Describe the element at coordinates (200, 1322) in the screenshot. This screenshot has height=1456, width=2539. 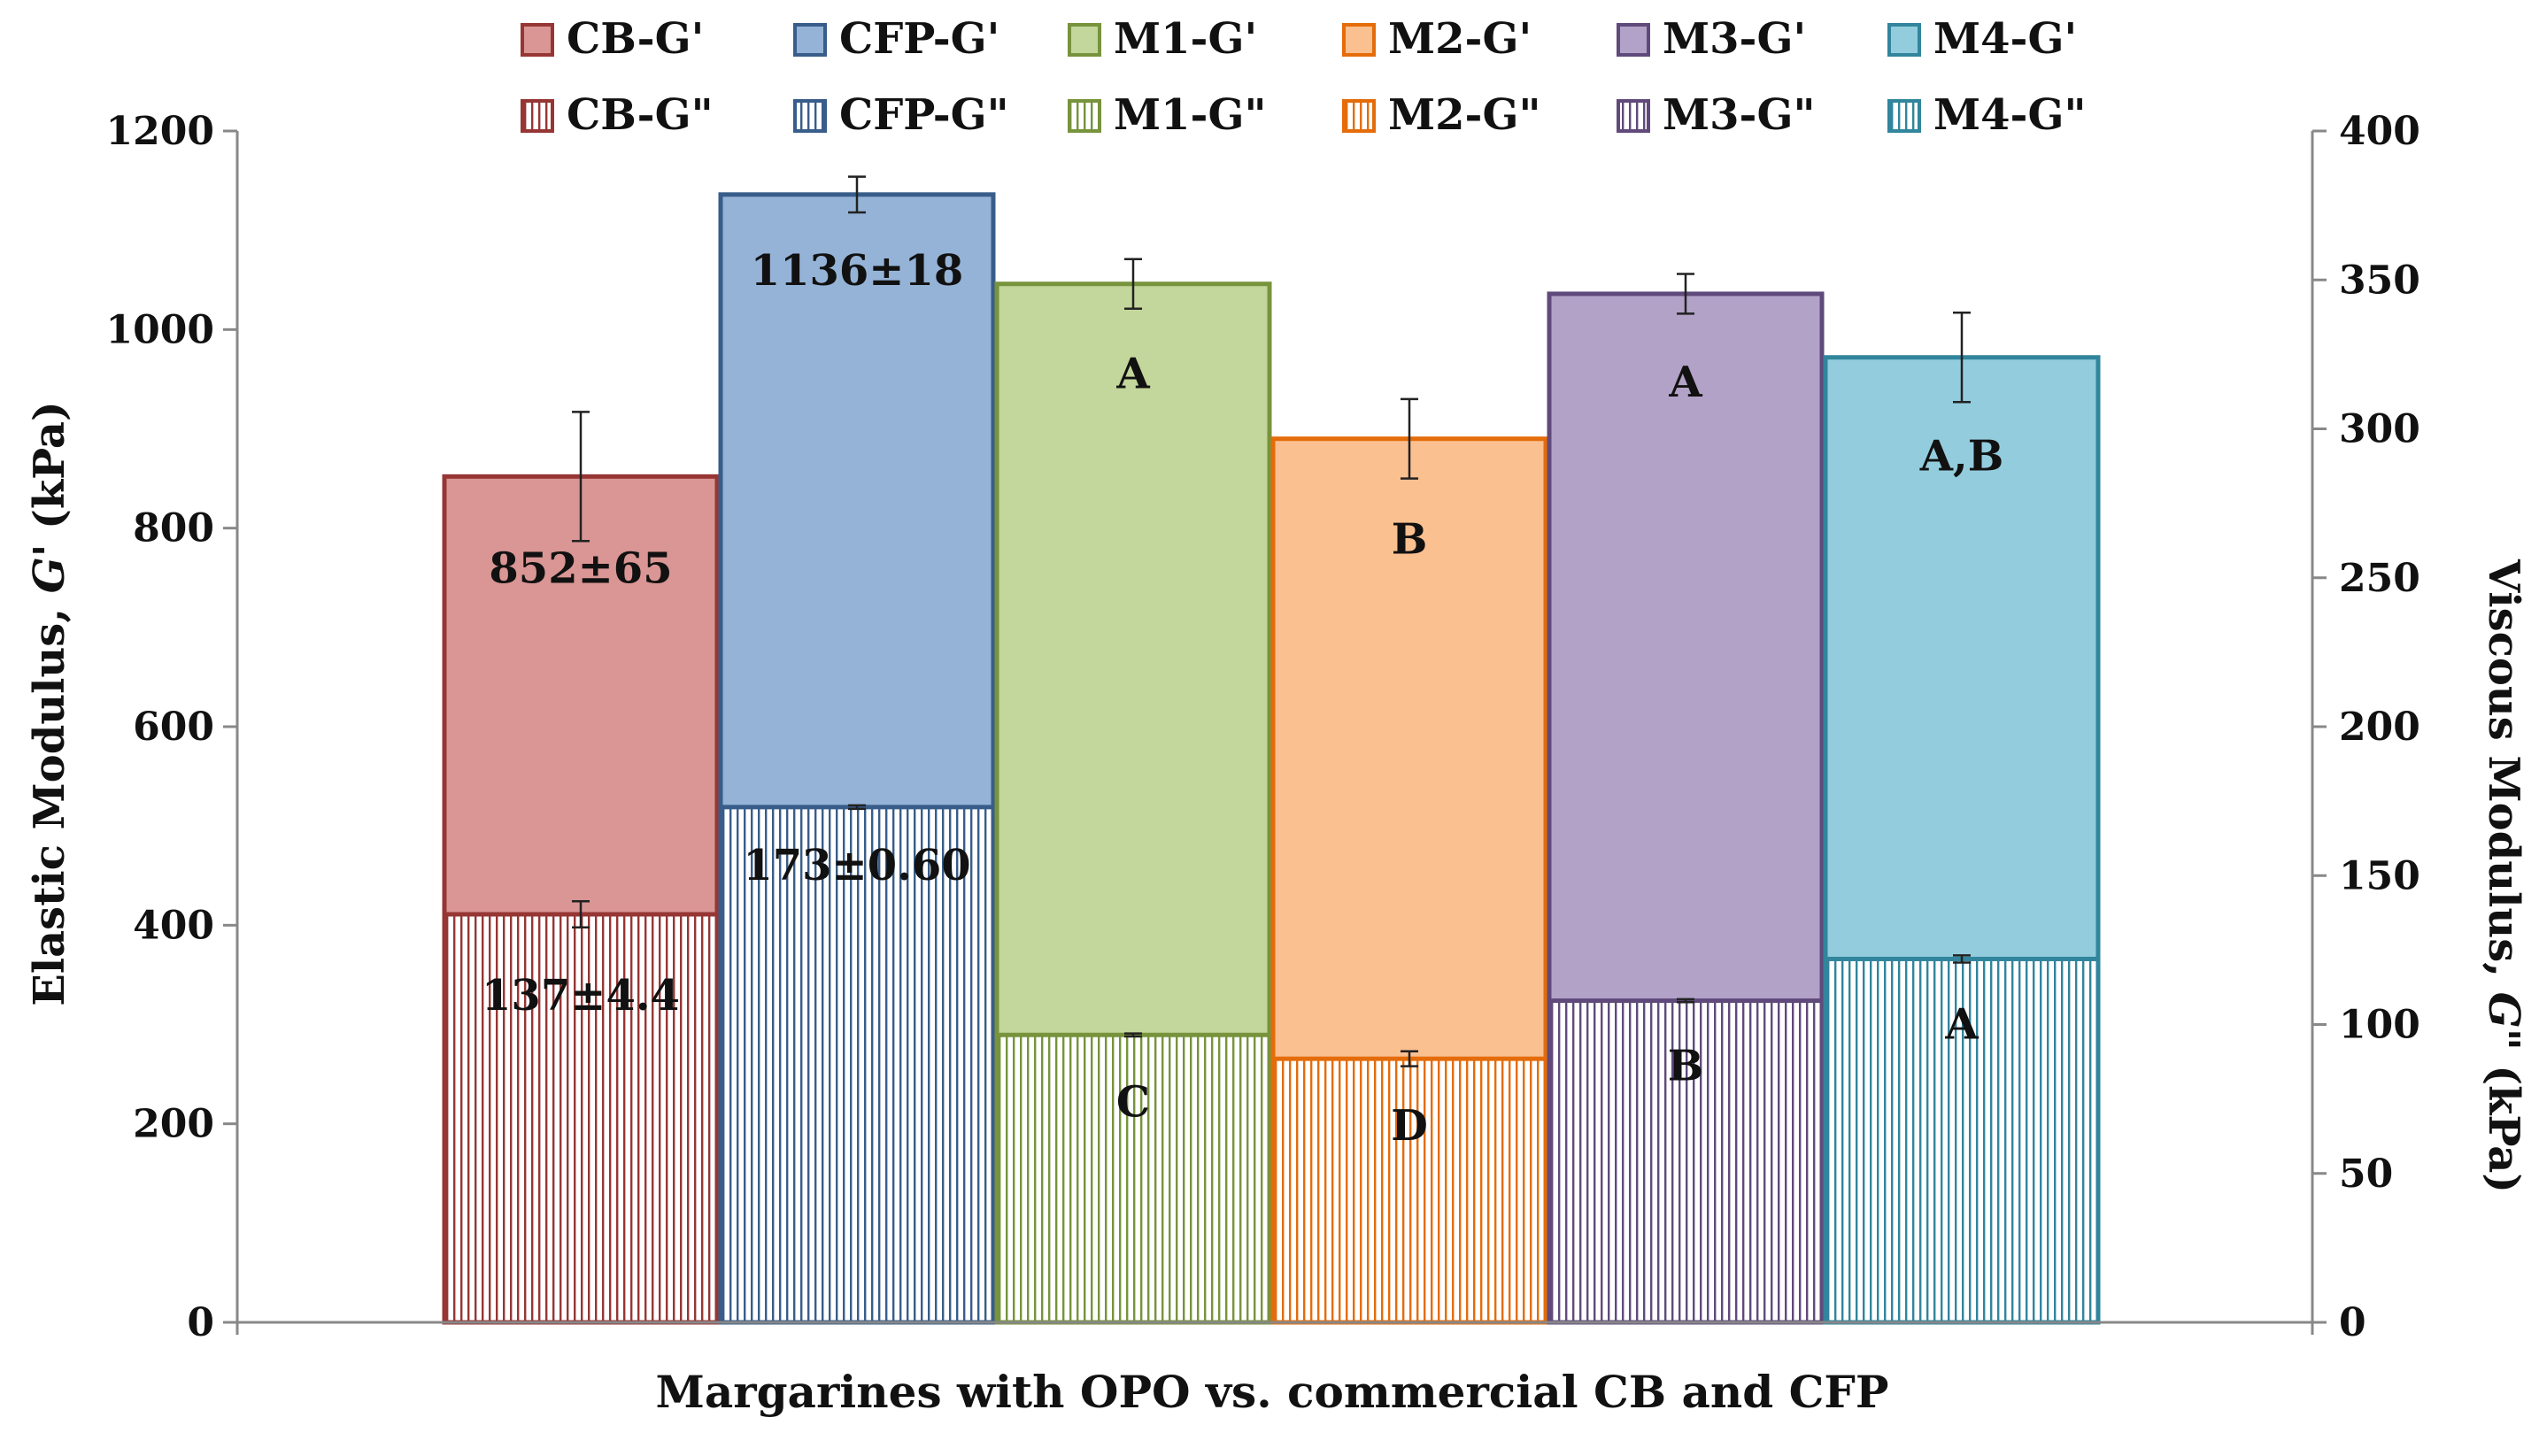
I see `y-tick-label: 0` at that location.